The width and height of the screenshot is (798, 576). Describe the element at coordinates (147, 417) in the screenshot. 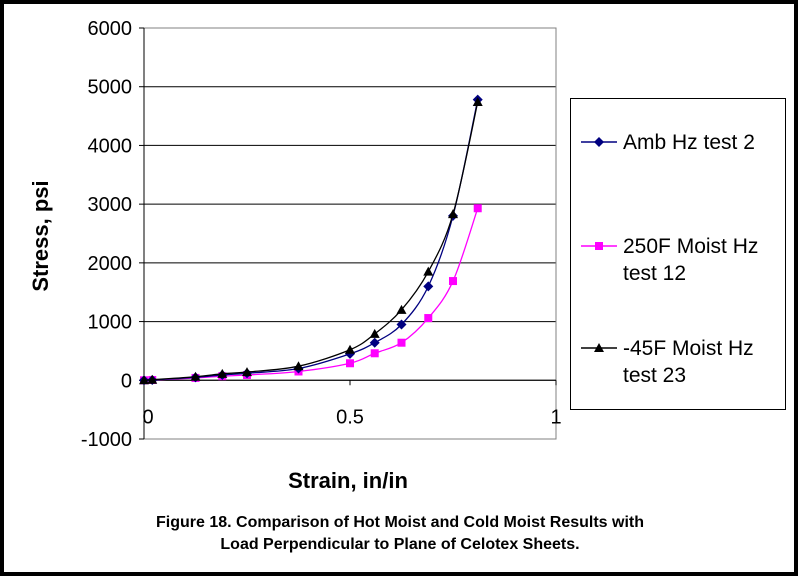

I see `x-tick-label: 0` at that location.